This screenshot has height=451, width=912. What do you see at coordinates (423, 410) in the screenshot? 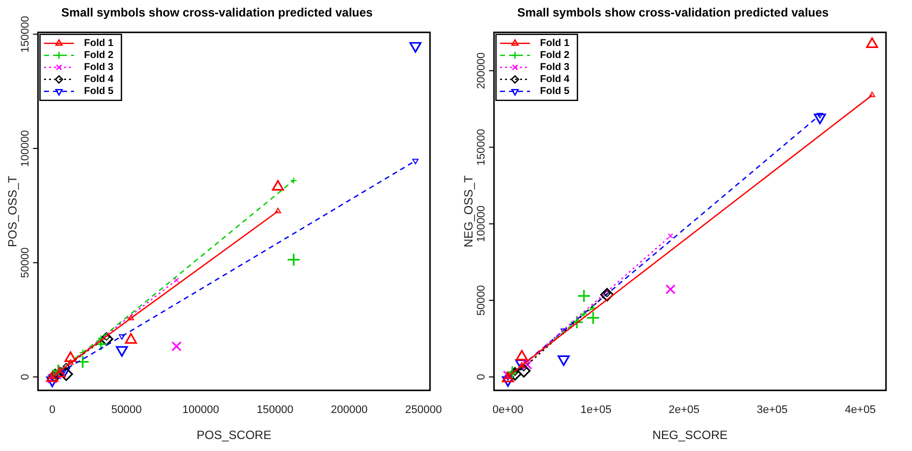
I see `x-tick-label: 250000` at bounding box center [423, 410].